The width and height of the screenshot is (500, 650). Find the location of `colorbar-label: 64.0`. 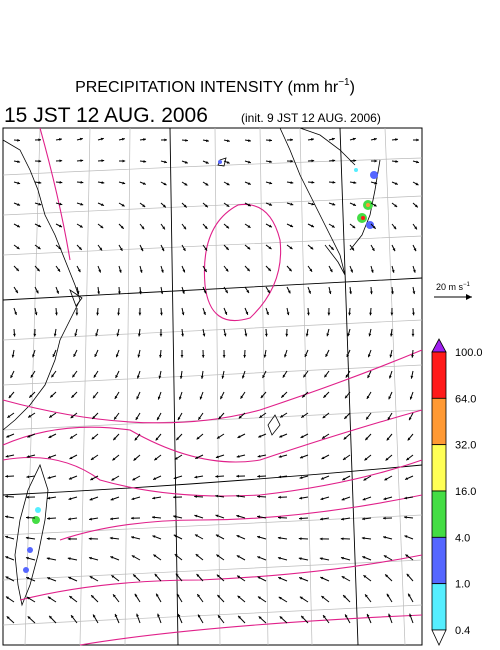

colorbar-label: 64.0 is located at coordinates (465, 399).